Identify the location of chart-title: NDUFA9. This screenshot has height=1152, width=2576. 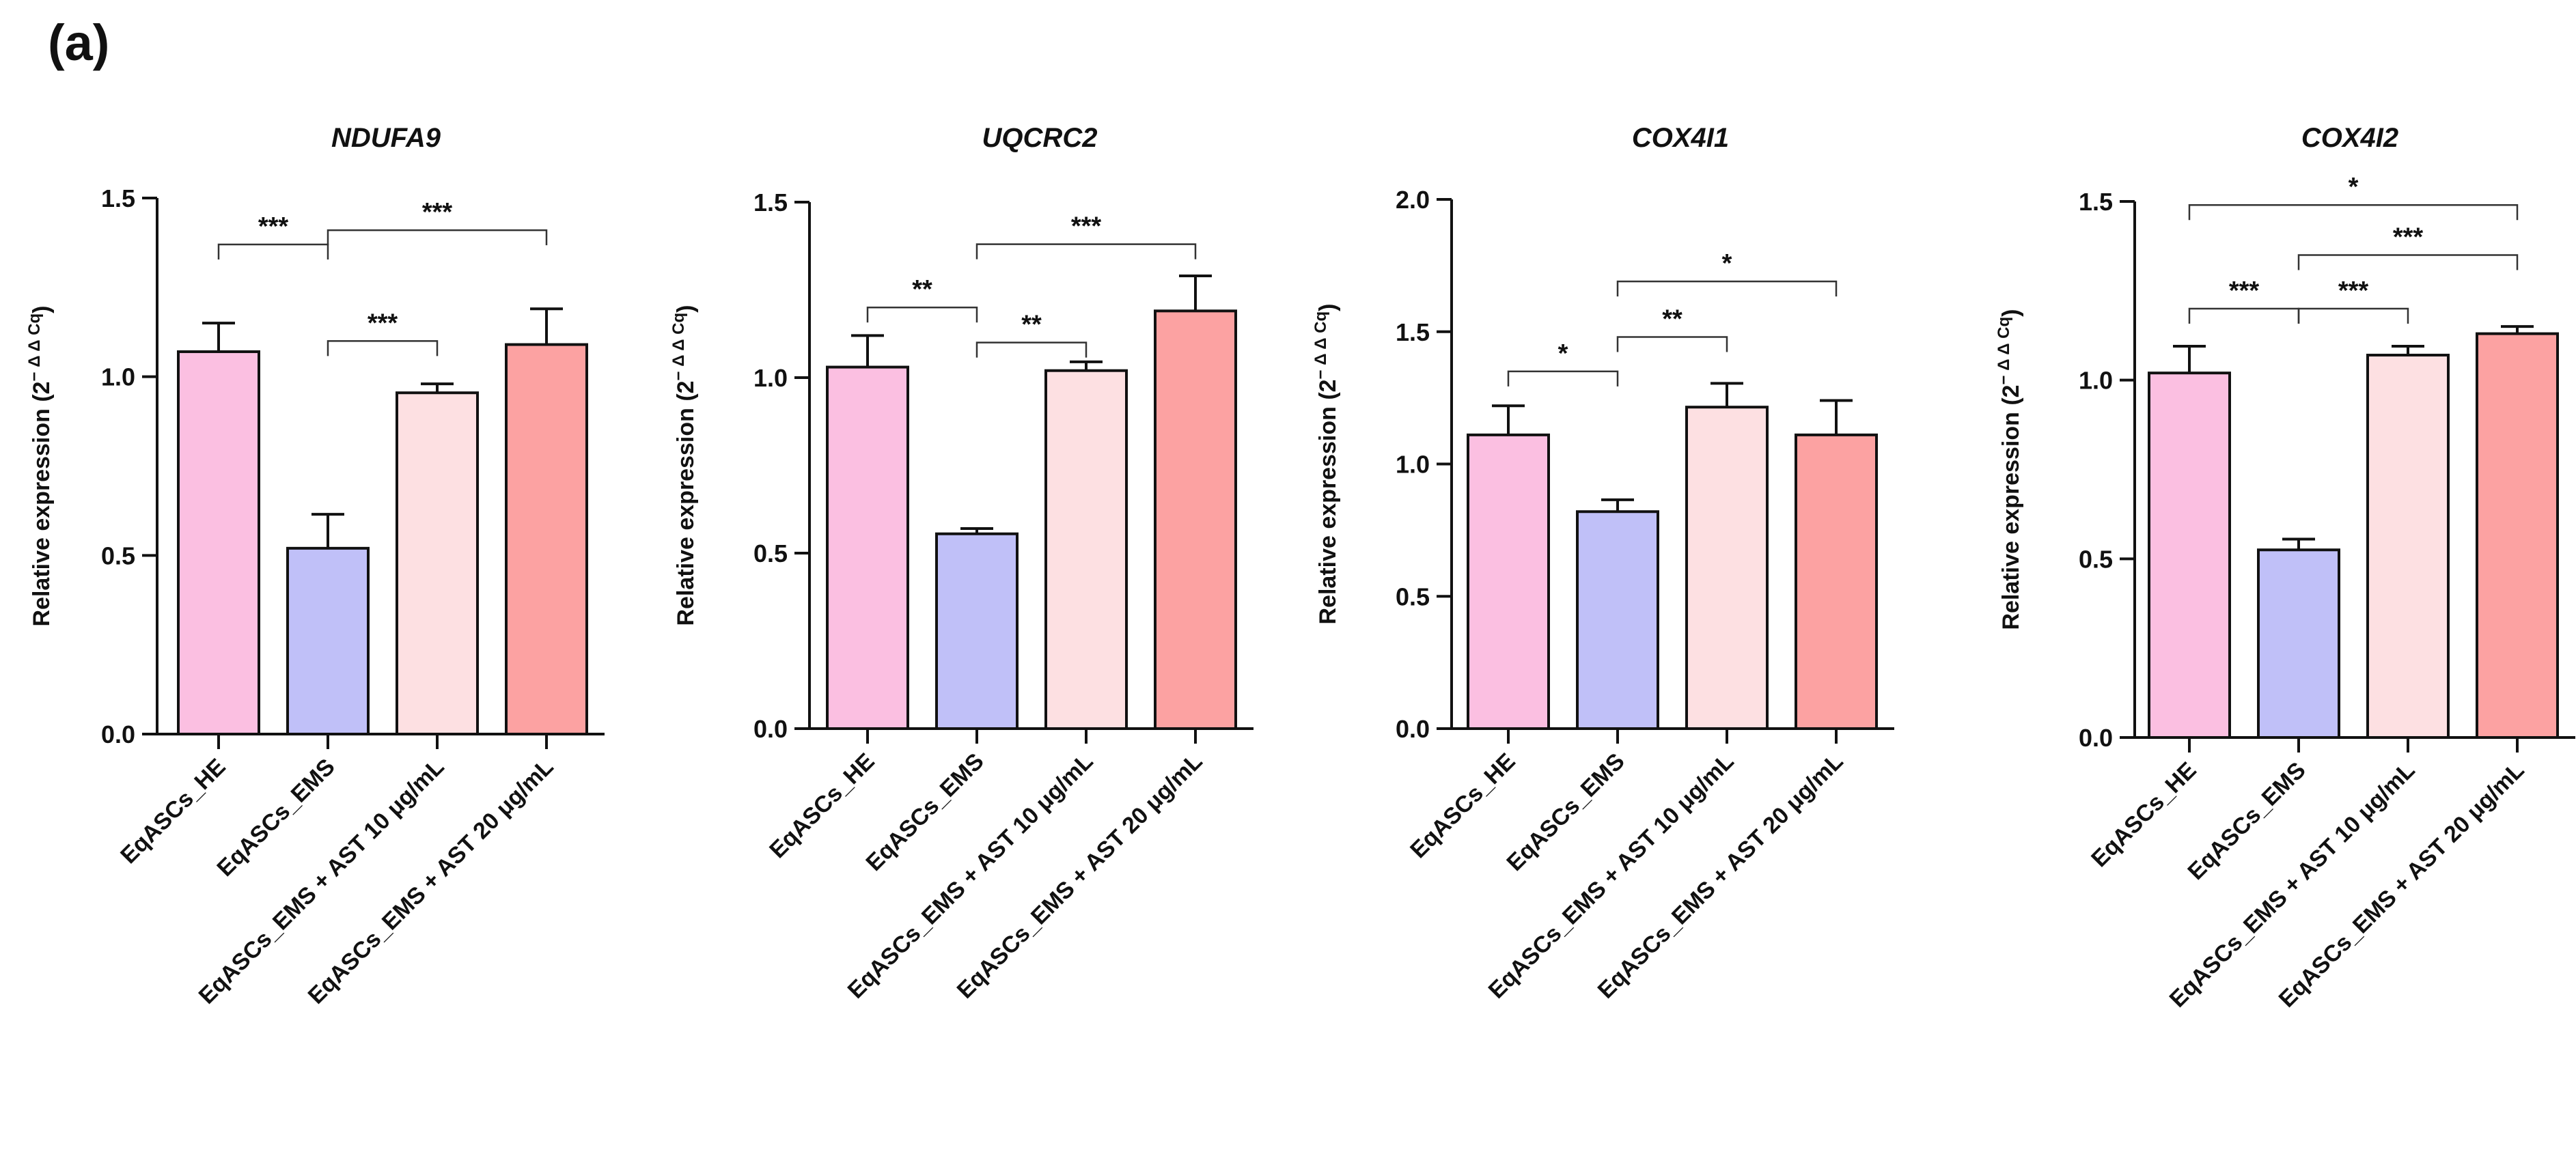
(386, 138).